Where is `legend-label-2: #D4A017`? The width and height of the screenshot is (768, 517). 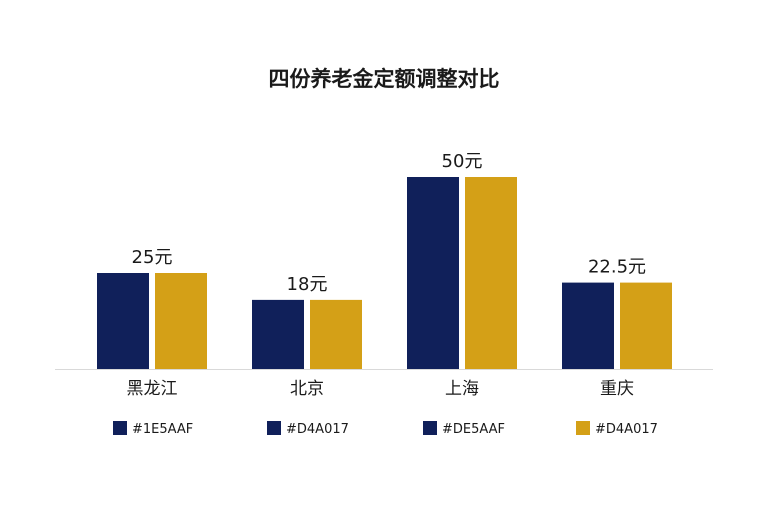
legend-label-2: #D4A017 is located at coordinates (317, 429).